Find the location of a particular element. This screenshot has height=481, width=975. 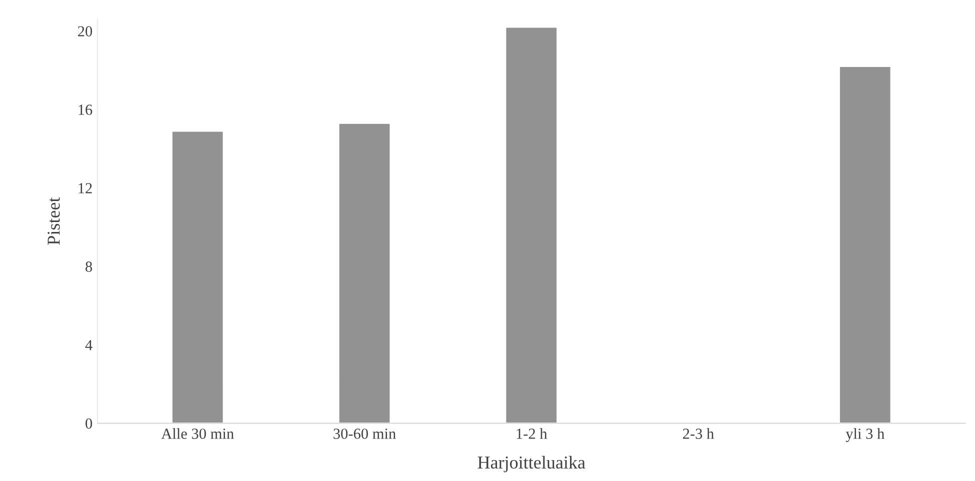

y-tick-label: 12 is located at coordinates (85, 188).